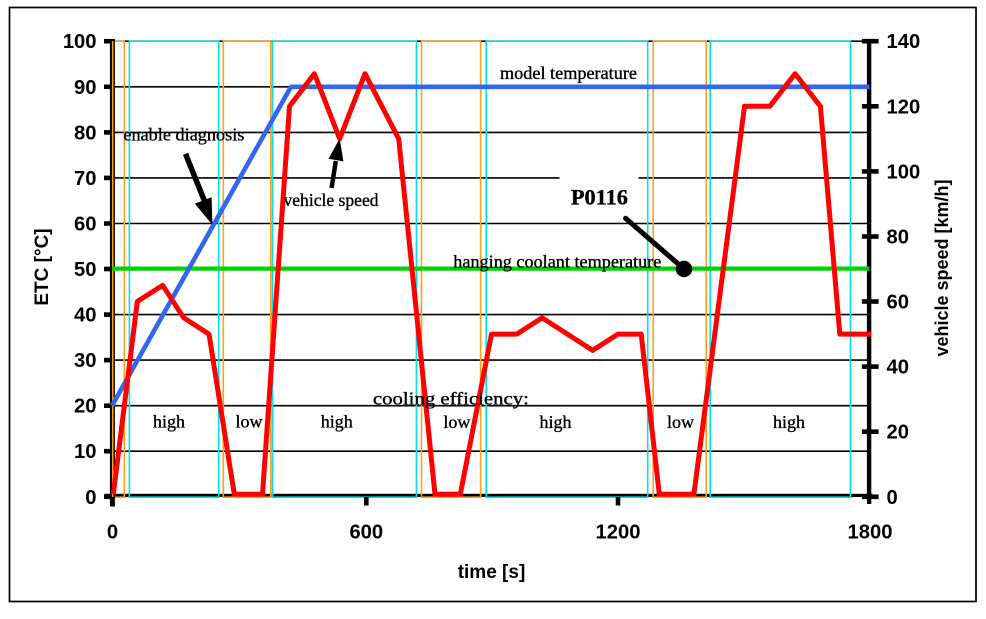 The height and width of the screenshot is (619, 986). I want to click on svg-text: P0116, so click(599, 197).